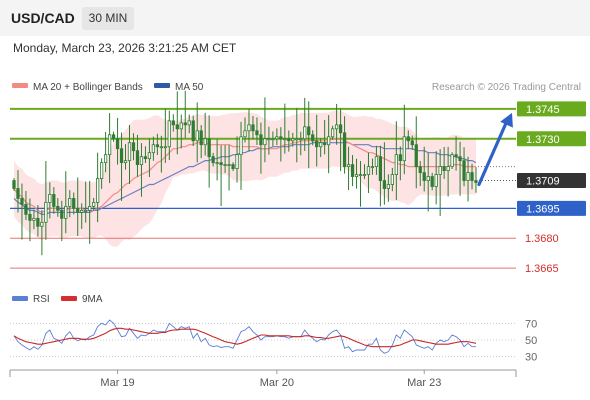  I want to click on x-axis: Mar 19 Mar 20 Mar 23, so click(263, 379).